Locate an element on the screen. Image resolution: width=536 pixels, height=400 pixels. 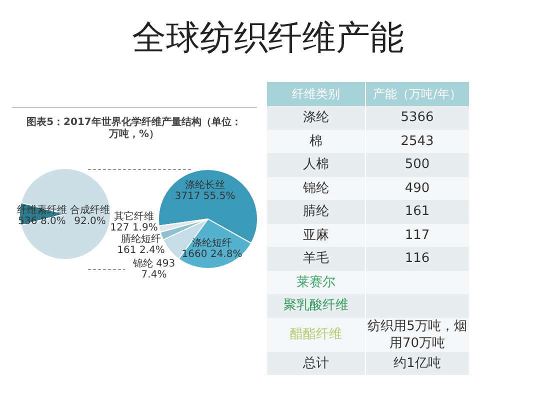
category-label: 羊毛 is located at coordinates (315, 258).